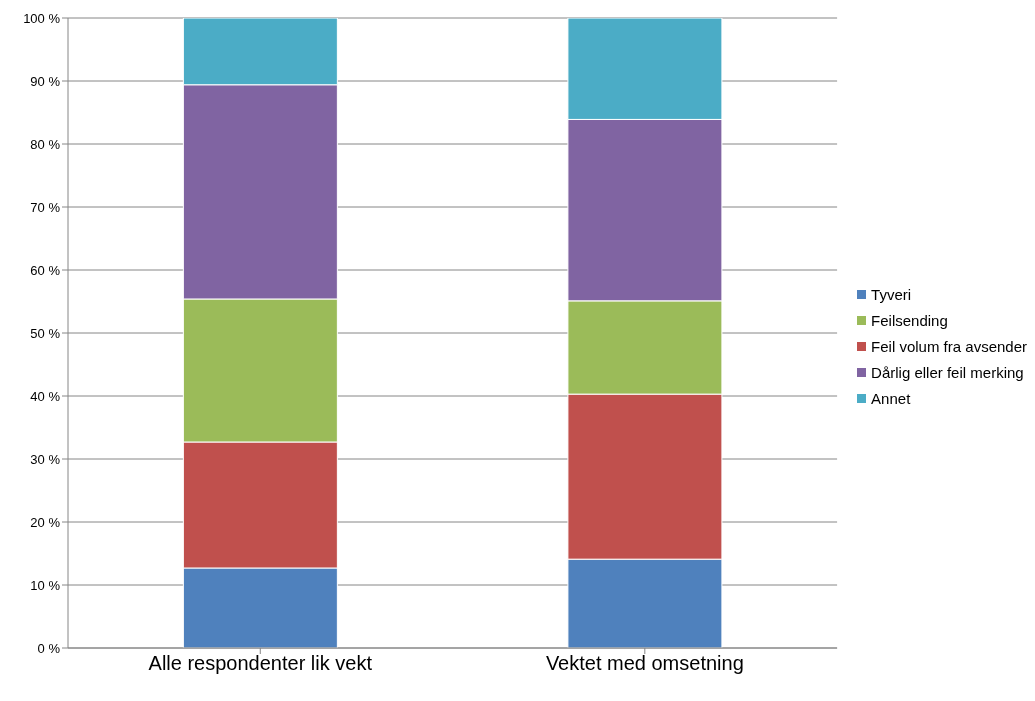 This screenshot has width=1035, height=701. Describe the element at coordinates (947, 372) in the screenshot. I see `legend-label: Dårlig eller feil merking` at that location.